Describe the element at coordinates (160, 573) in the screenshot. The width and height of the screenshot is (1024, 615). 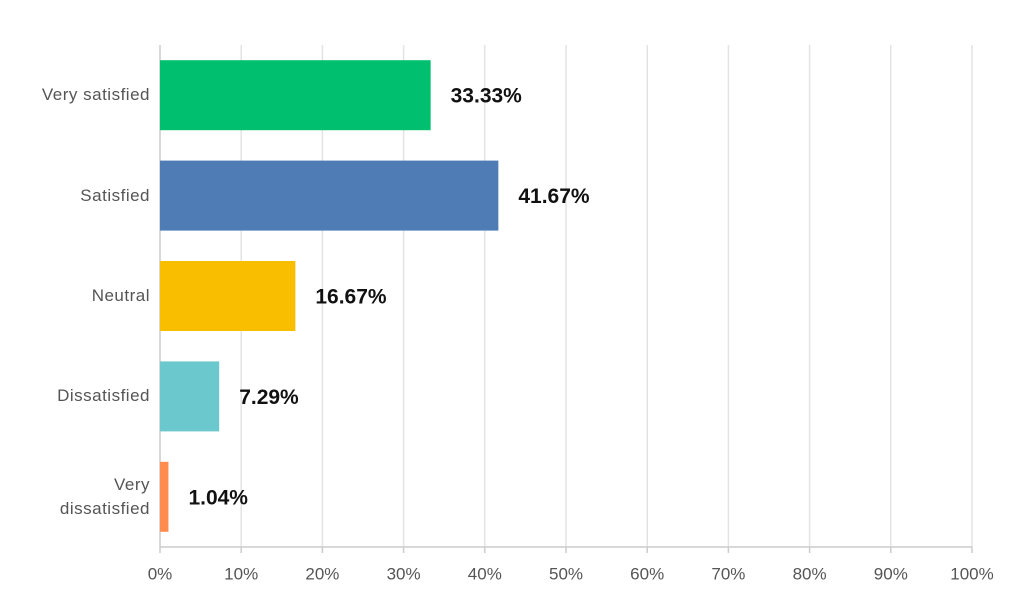
I see `x-tick-label: 0%` at that location.